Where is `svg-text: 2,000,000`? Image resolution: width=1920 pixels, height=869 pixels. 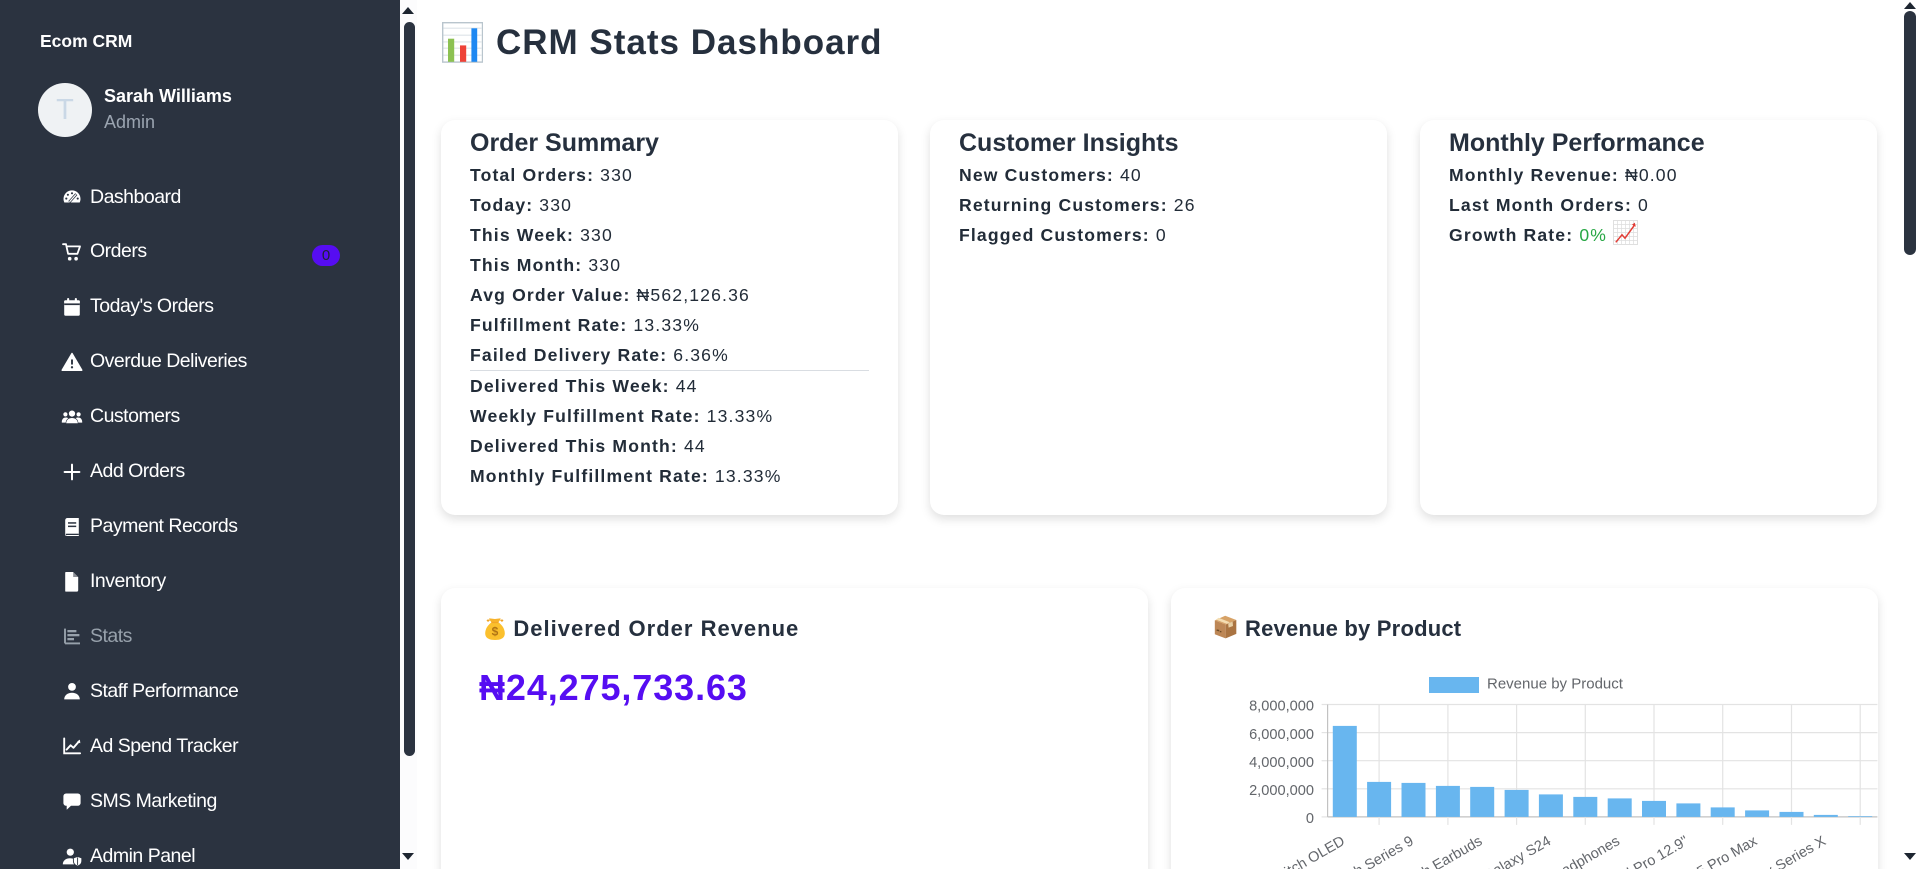
svg-text: 2,000,000 is located at coordinates (1281, 791).